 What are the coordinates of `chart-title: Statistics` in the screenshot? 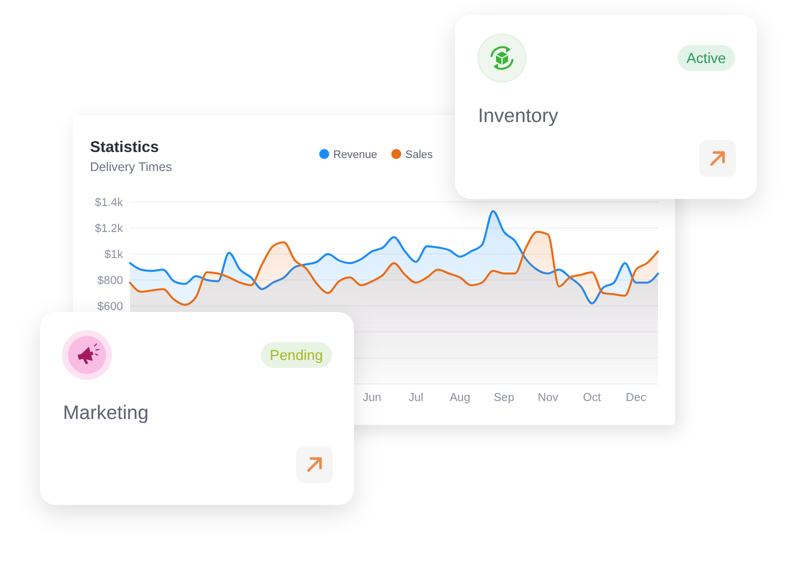 It's located at (124, 147).